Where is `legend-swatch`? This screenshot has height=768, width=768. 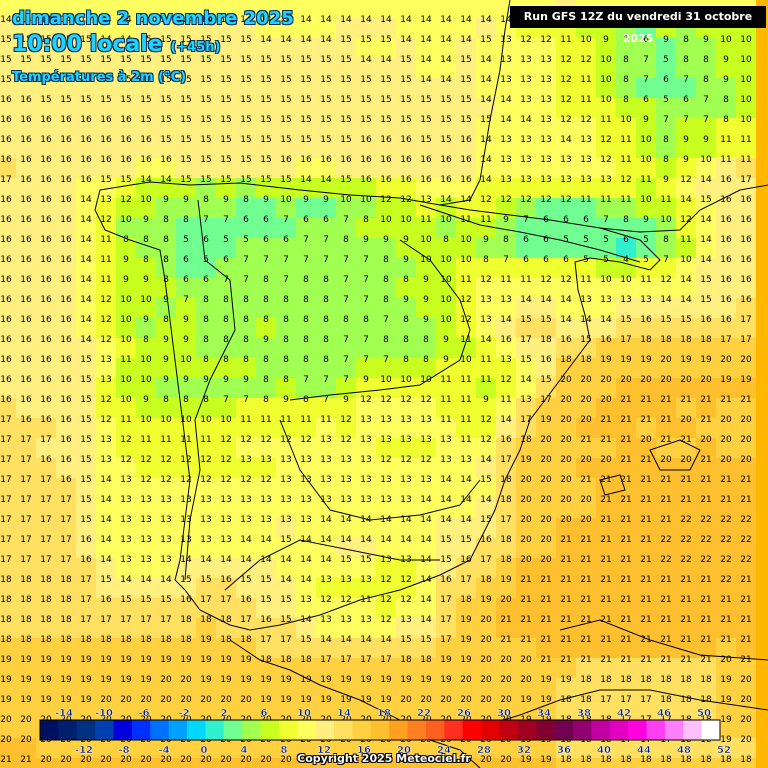
legend-swatch is located at coordinates (490, 730).